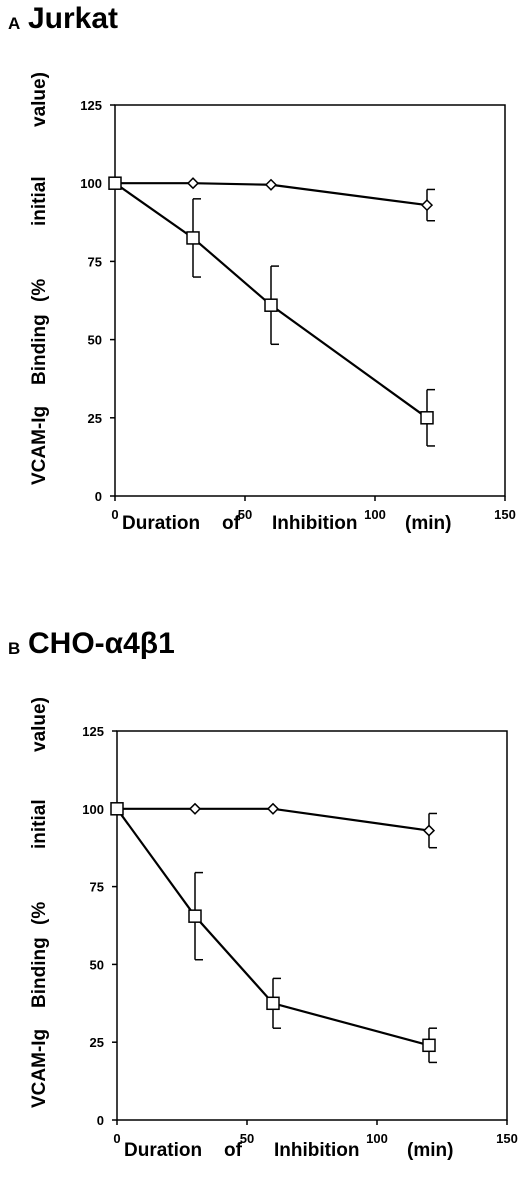 The image size is (520, 1186). Describe the element at coordinates (73, 18) in the screenshot. I see `chart-title: Jurkat` at that location.